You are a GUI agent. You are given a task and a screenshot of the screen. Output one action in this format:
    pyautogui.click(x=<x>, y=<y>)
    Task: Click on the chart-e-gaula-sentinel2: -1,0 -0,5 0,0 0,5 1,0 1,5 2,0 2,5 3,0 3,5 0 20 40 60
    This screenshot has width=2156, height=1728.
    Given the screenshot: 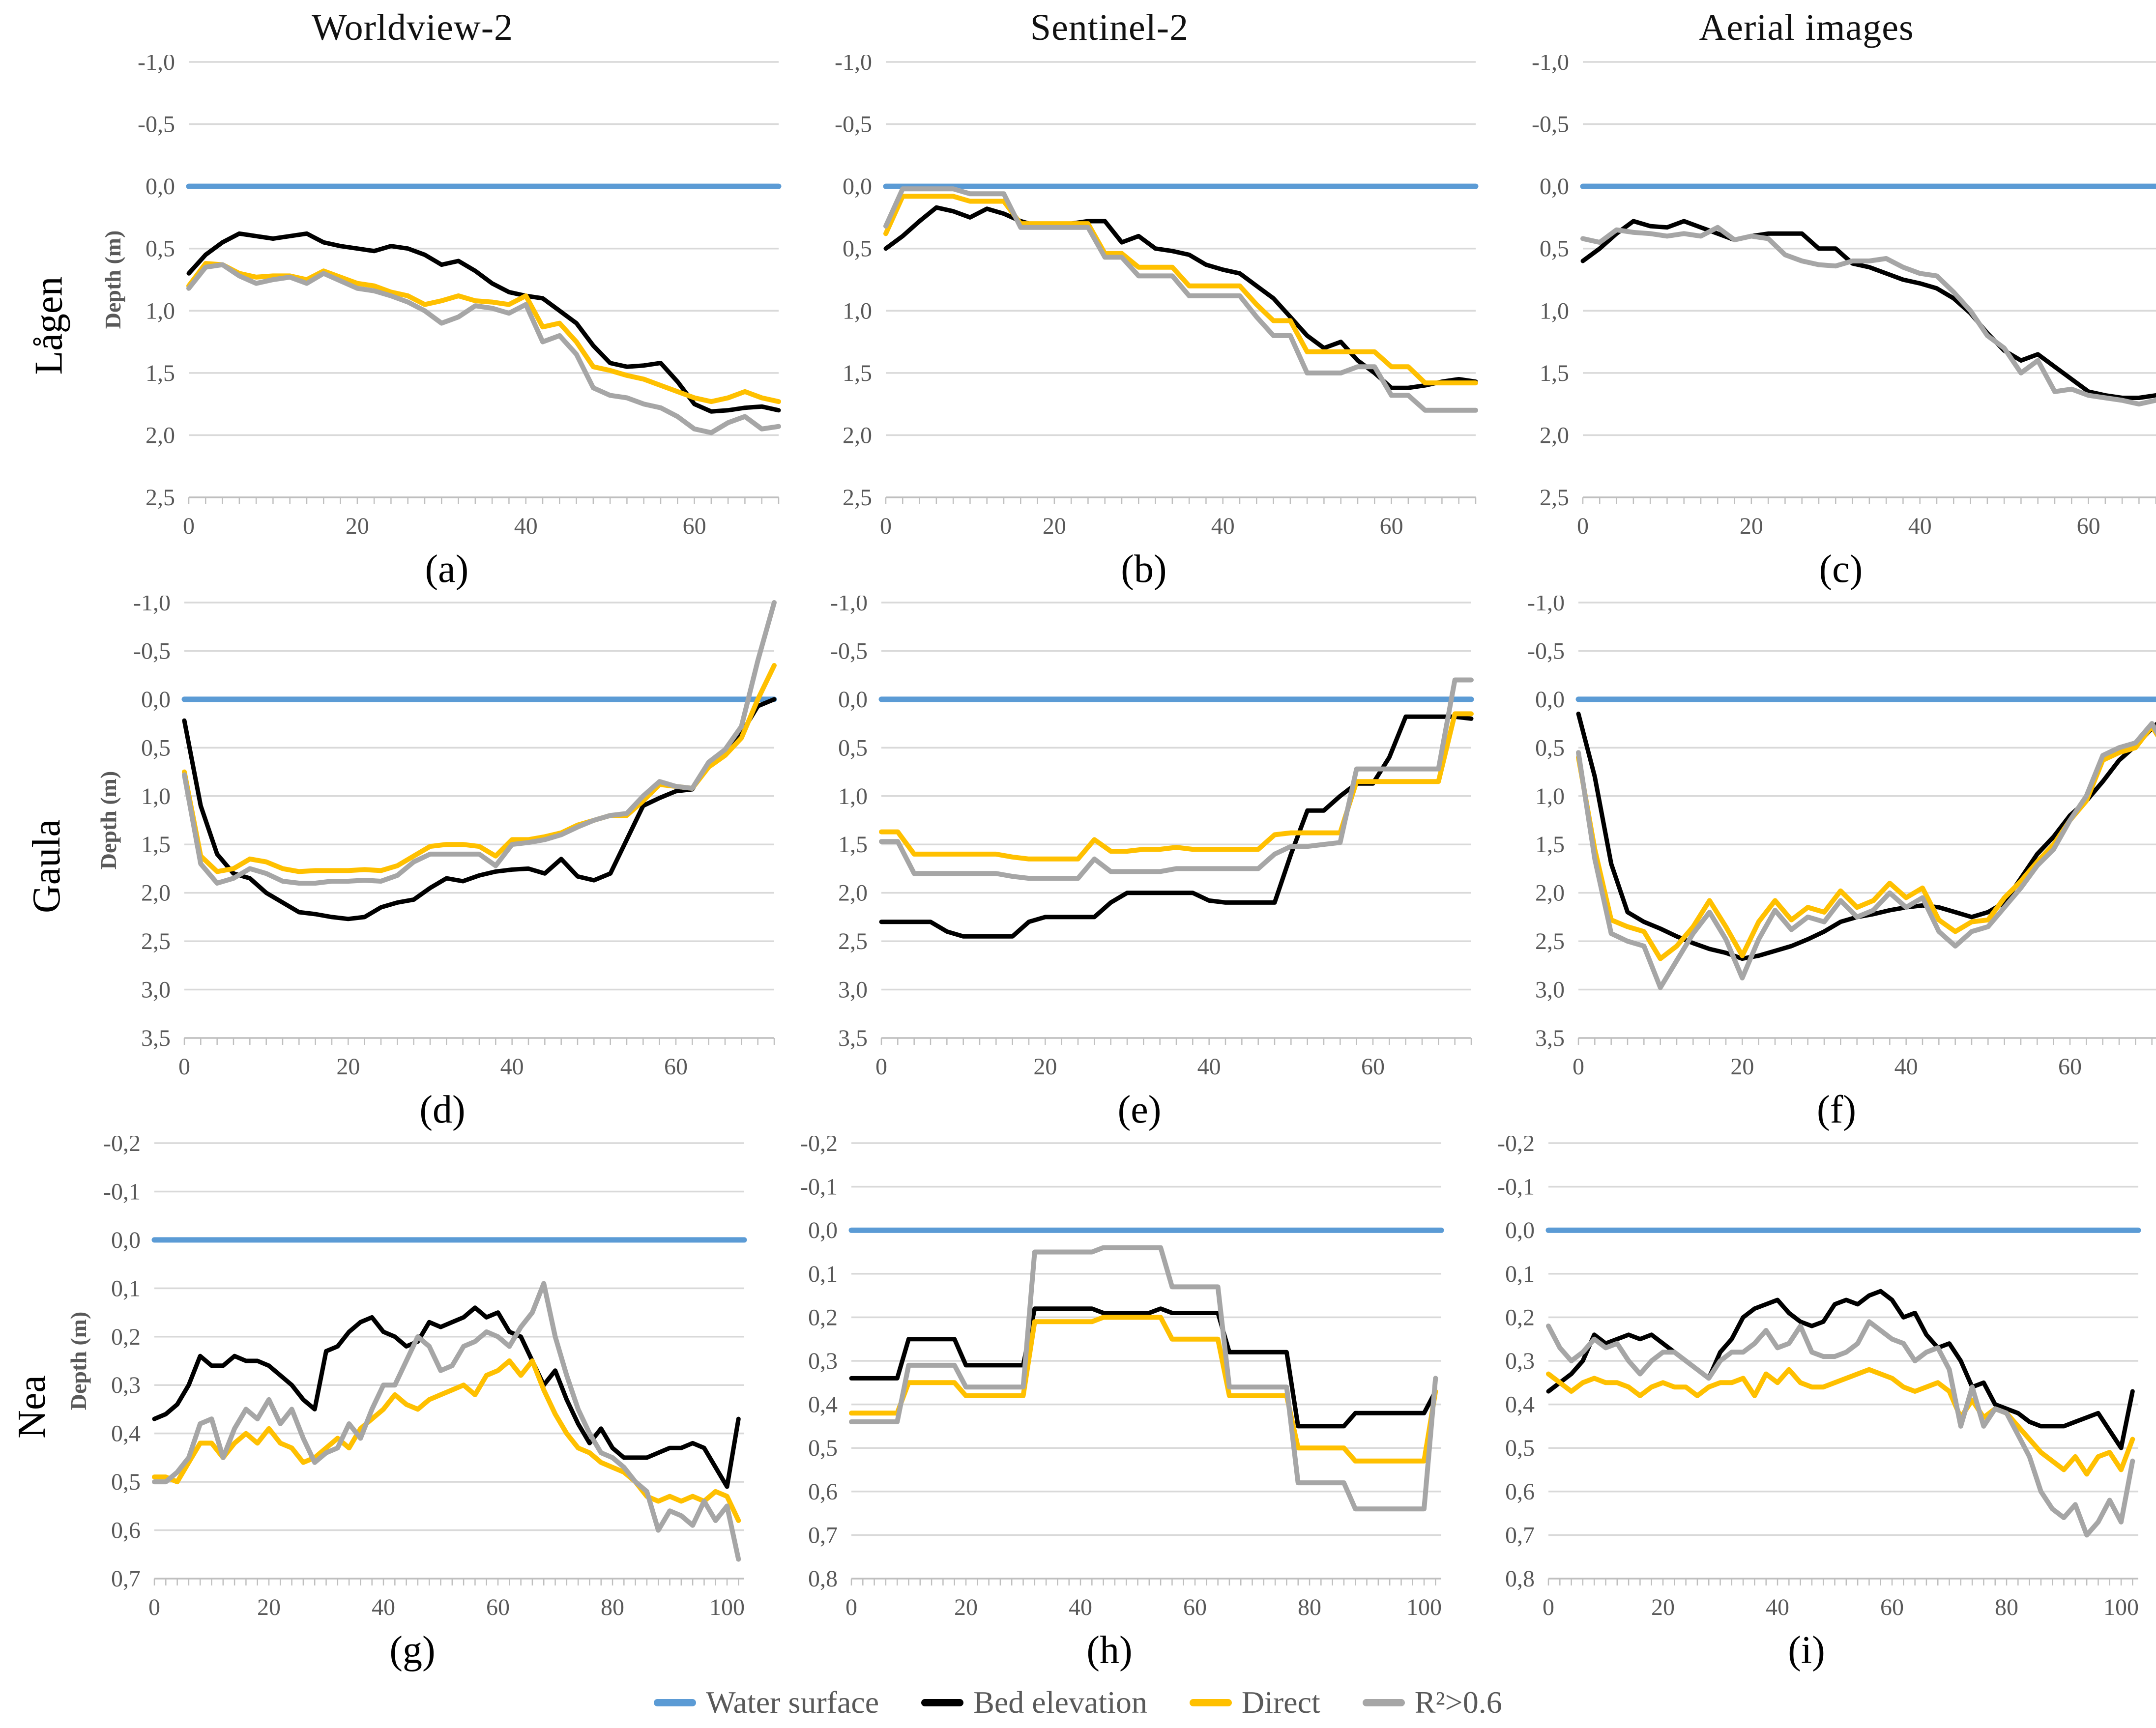 What is the action you would take?
    pyautogui.click(x=1152, y=838)
    